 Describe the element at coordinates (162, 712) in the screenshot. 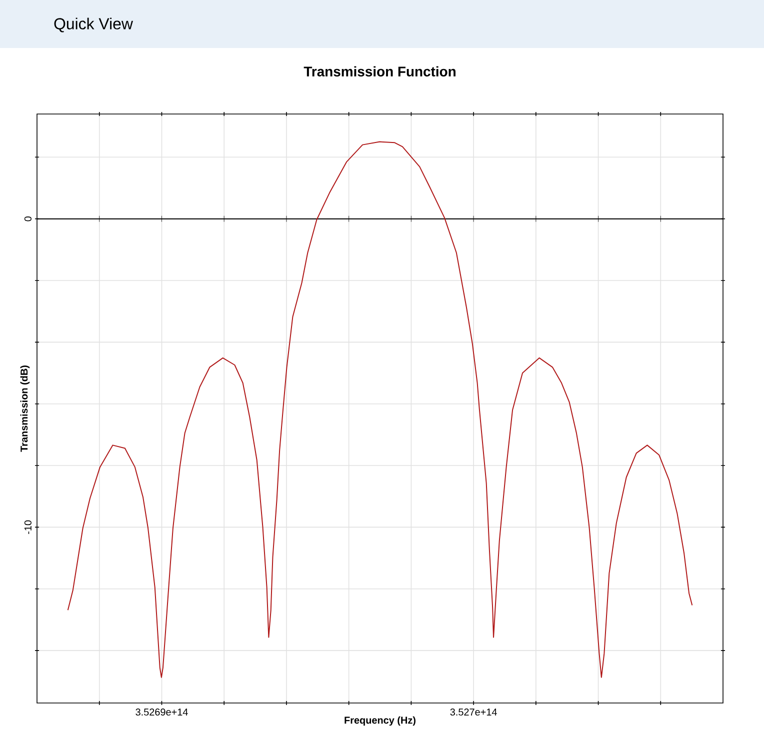

I see `x-tick-label: 3.5269e+14` at that location.